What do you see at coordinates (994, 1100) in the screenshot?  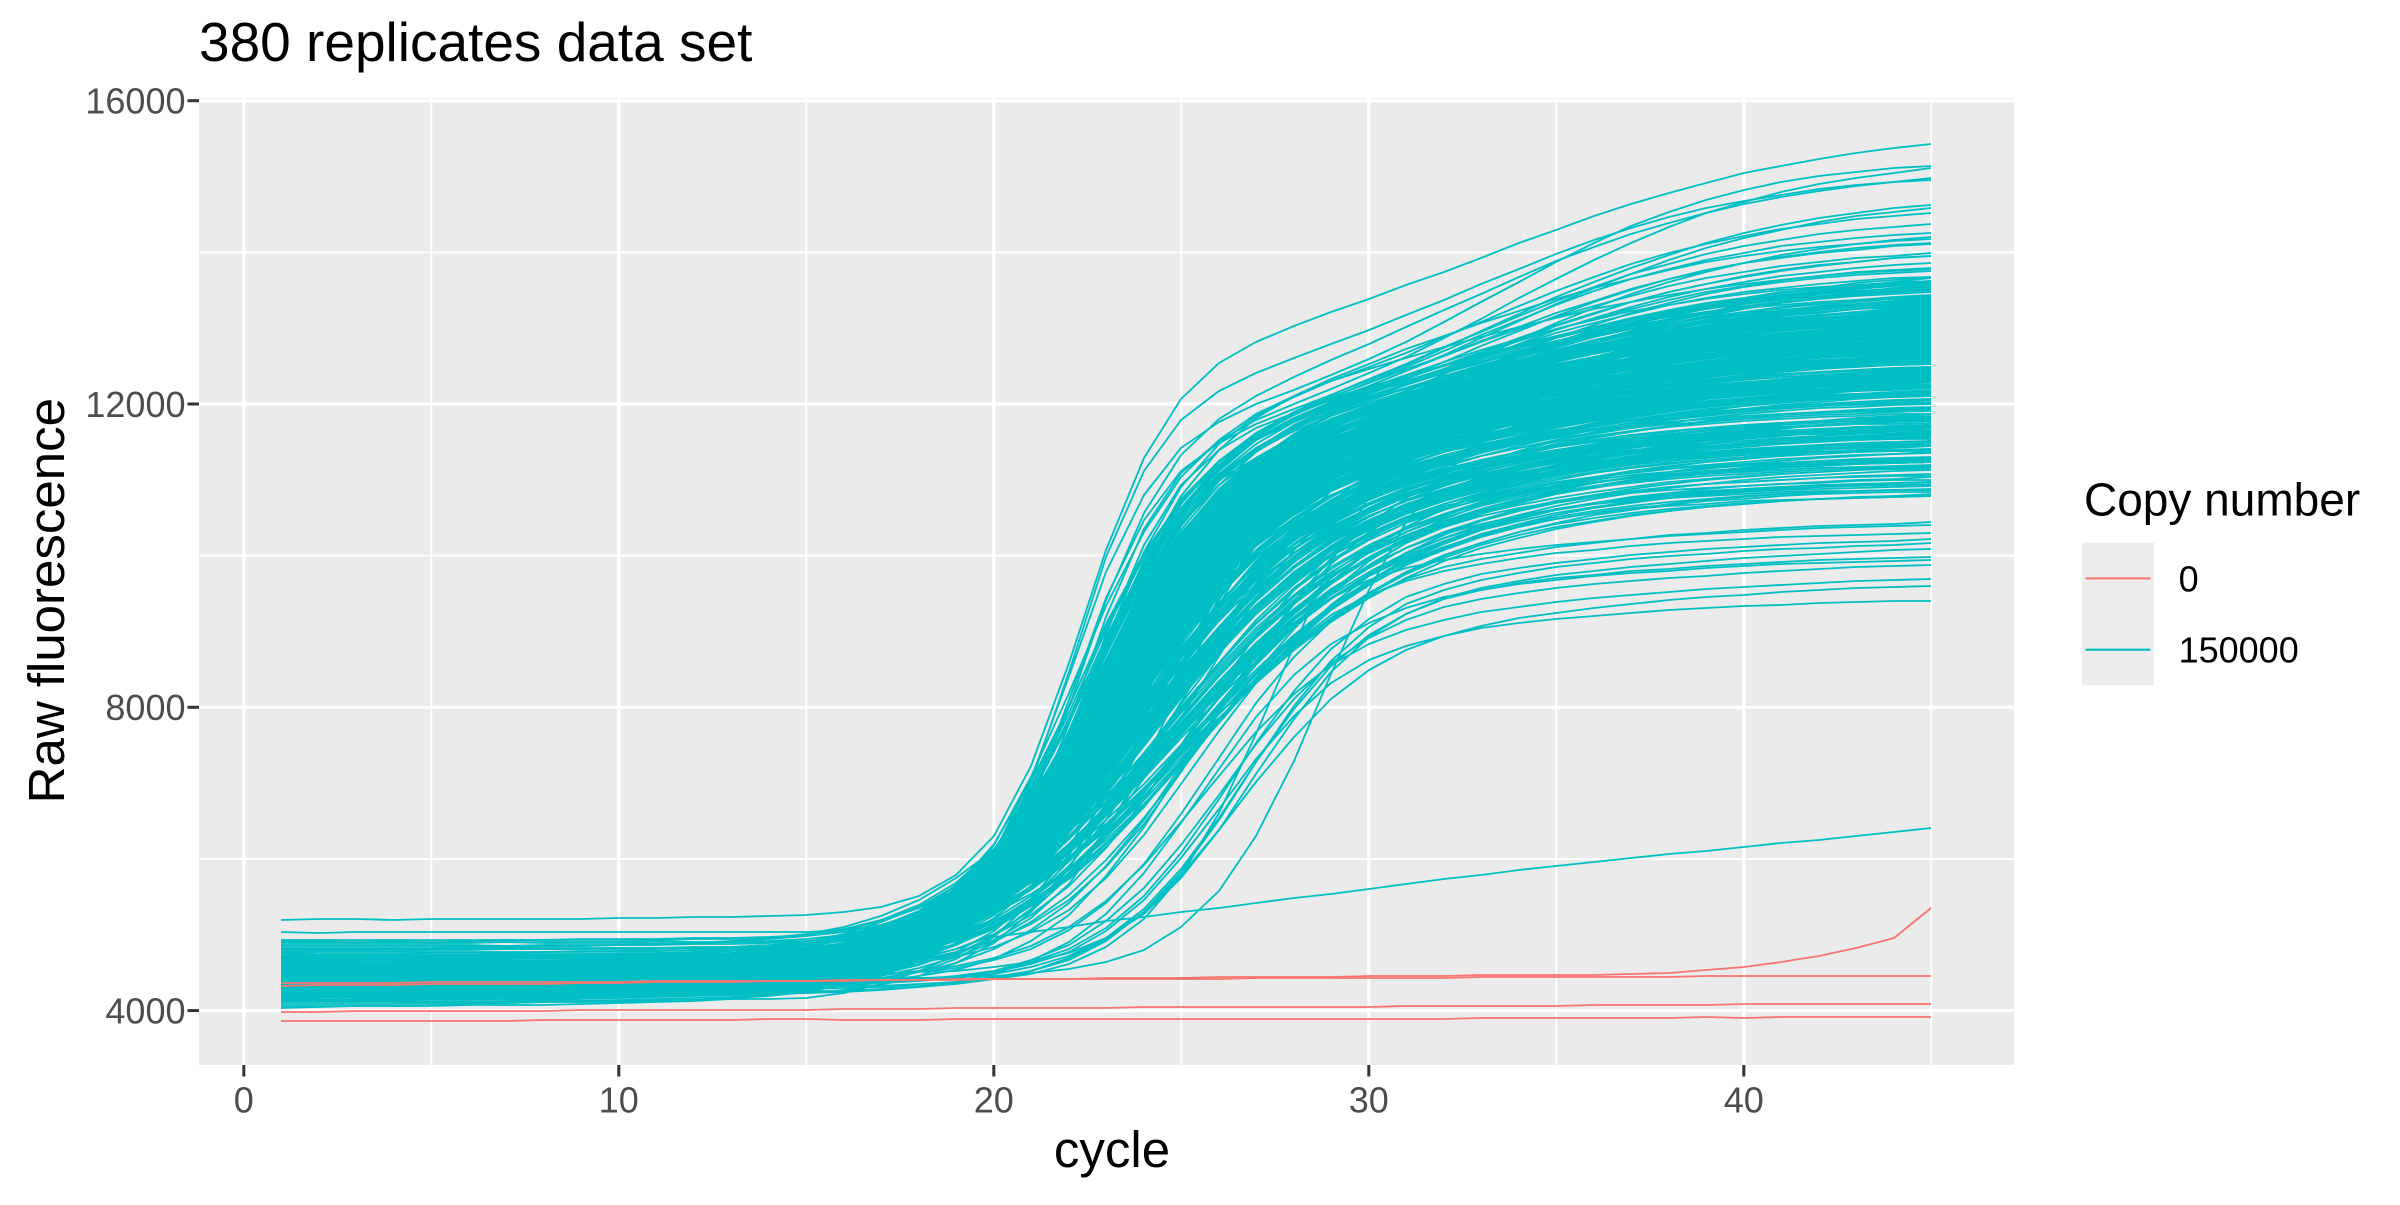 I see `svg-text: 20` at bounding box center [994, 1100].